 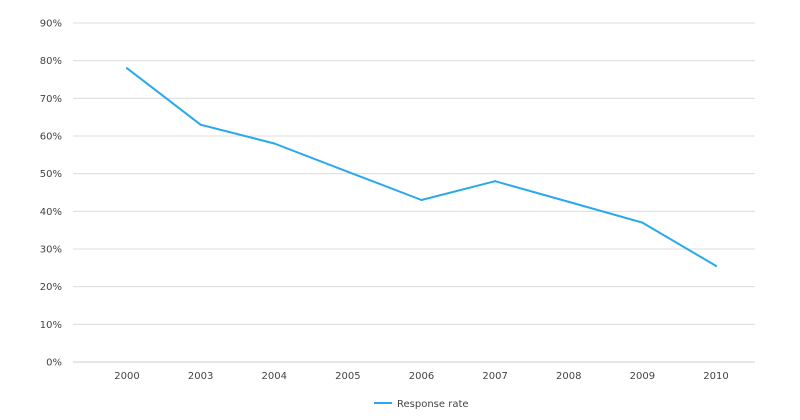 What do you see at coordinates (126, 376) in the screenshot?
I see `x-tick-label: 2000` at bounding box center [126, 376].